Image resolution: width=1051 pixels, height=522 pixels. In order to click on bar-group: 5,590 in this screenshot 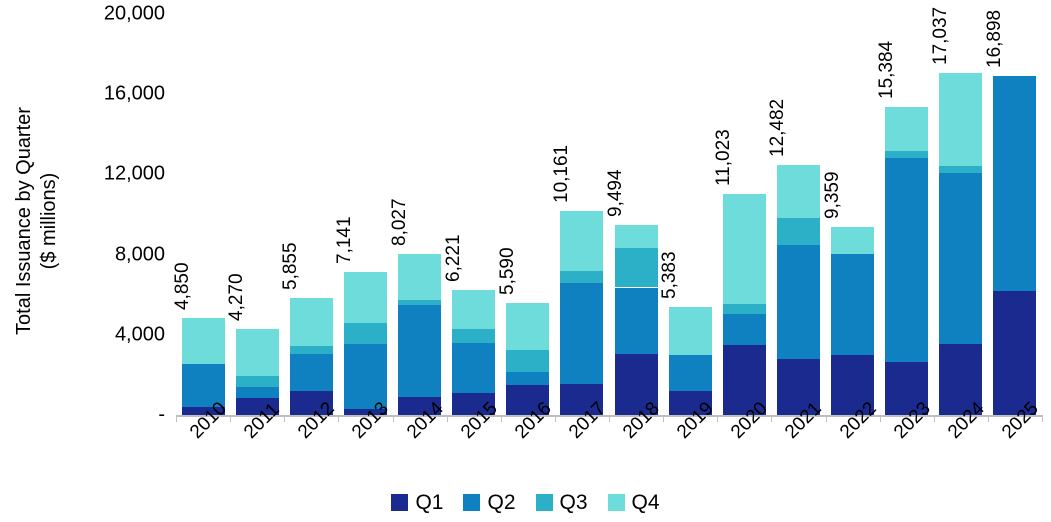, I will do `click(523, 331)`.